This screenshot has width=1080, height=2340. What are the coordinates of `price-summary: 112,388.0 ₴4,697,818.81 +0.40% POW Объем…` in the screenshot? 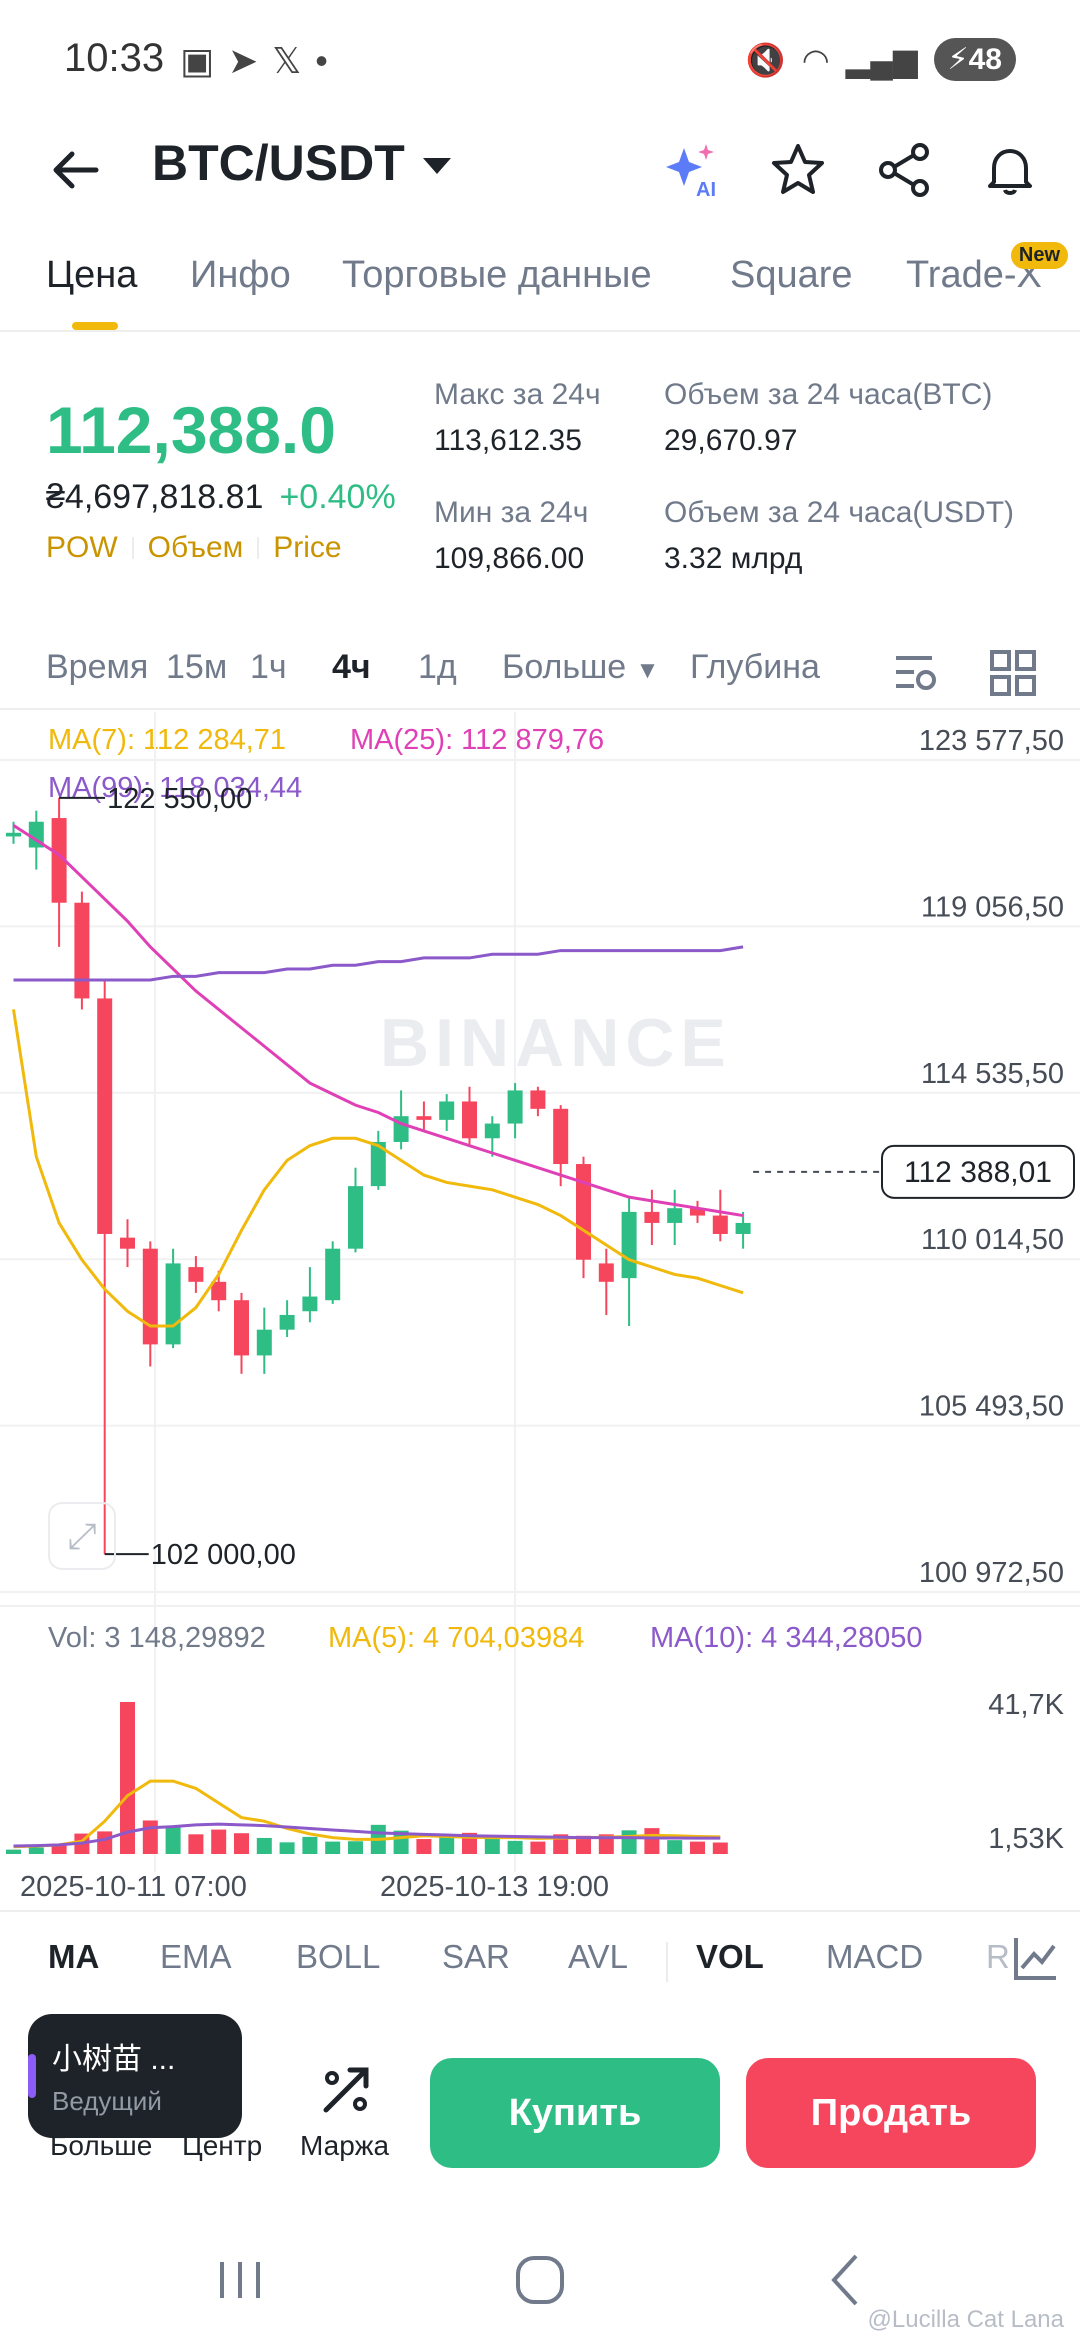 It's located at (221, 478).